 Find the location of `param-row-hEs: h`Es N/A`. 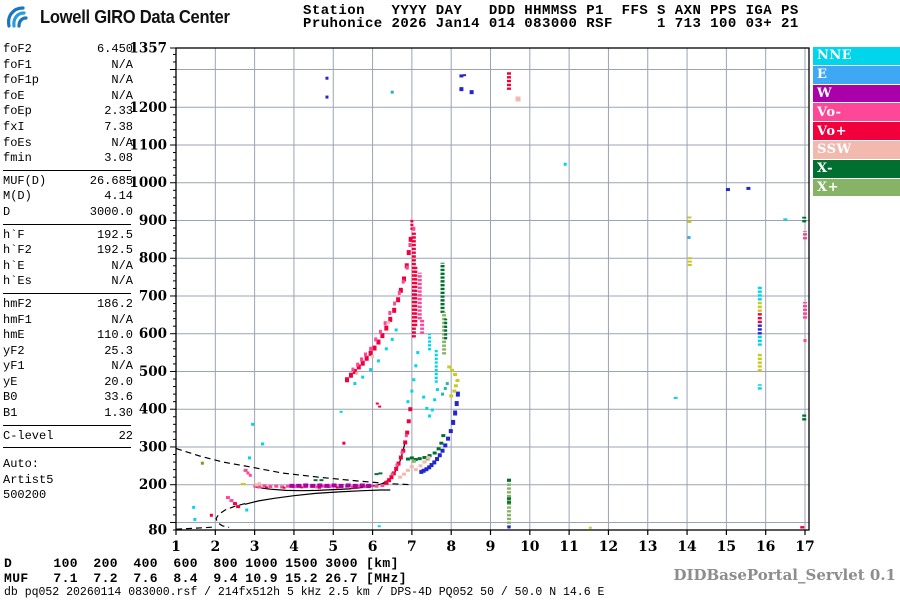

param-row-hEs: h`Es N/A is located at coordinates (68, 282).